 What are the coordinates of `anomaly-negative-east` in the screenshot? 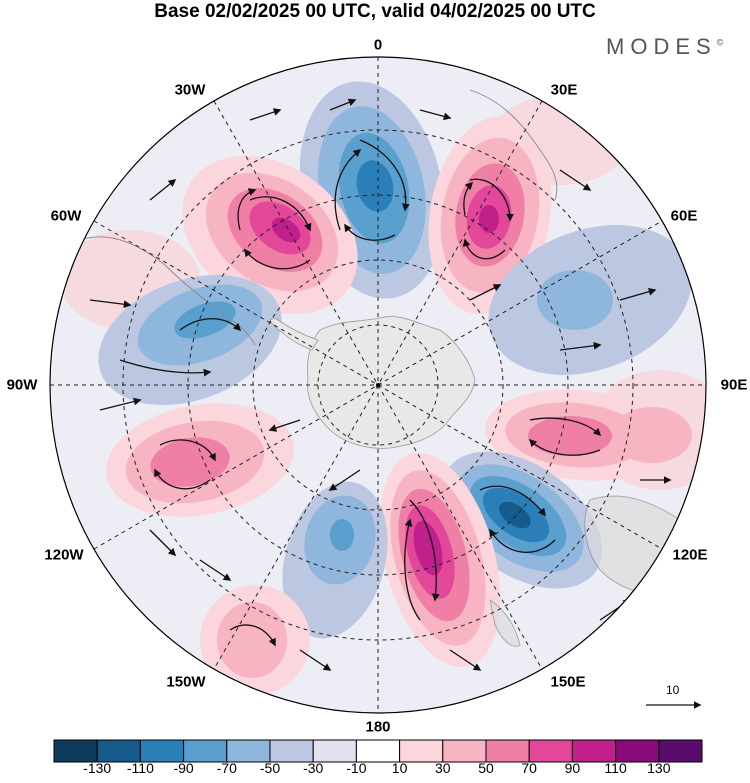 It's located at (590, 300).